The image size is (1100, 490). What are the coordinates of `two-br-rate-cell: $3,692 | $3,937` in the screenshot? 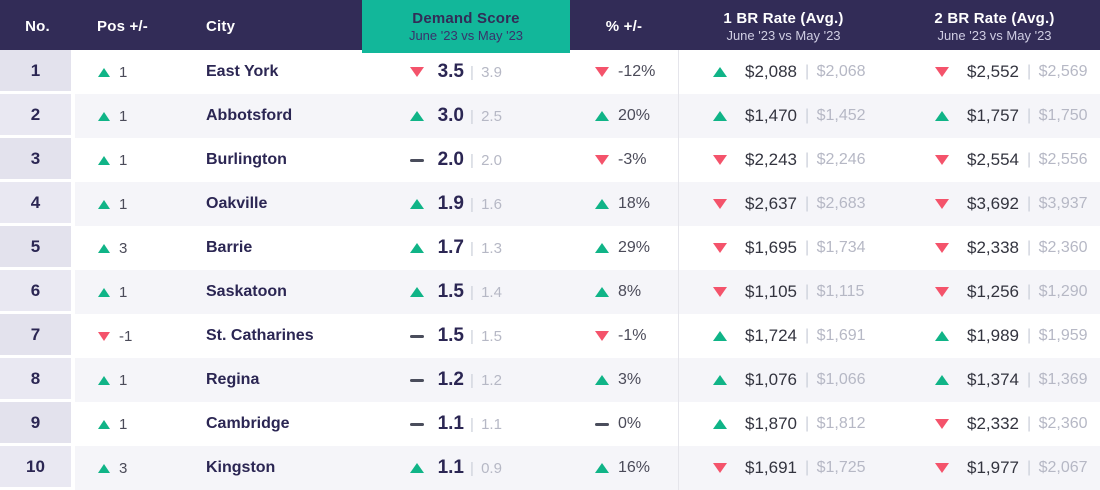 It's located at (994, 204).